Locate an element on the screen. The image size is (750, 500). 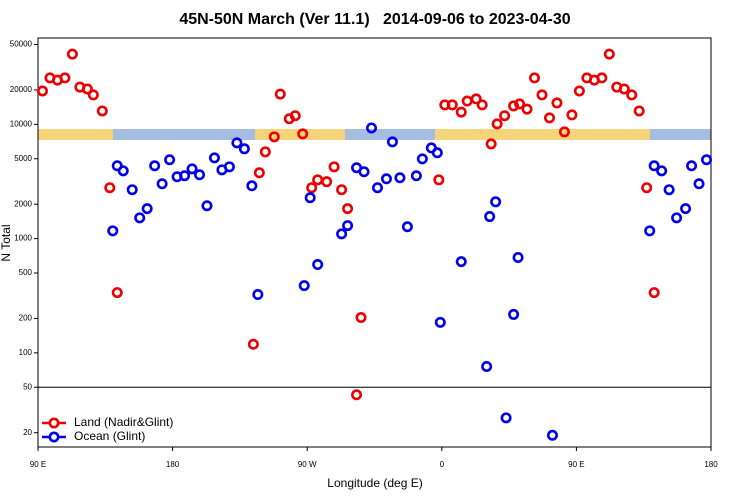
legend-marker is located at coordinates (54, 437).